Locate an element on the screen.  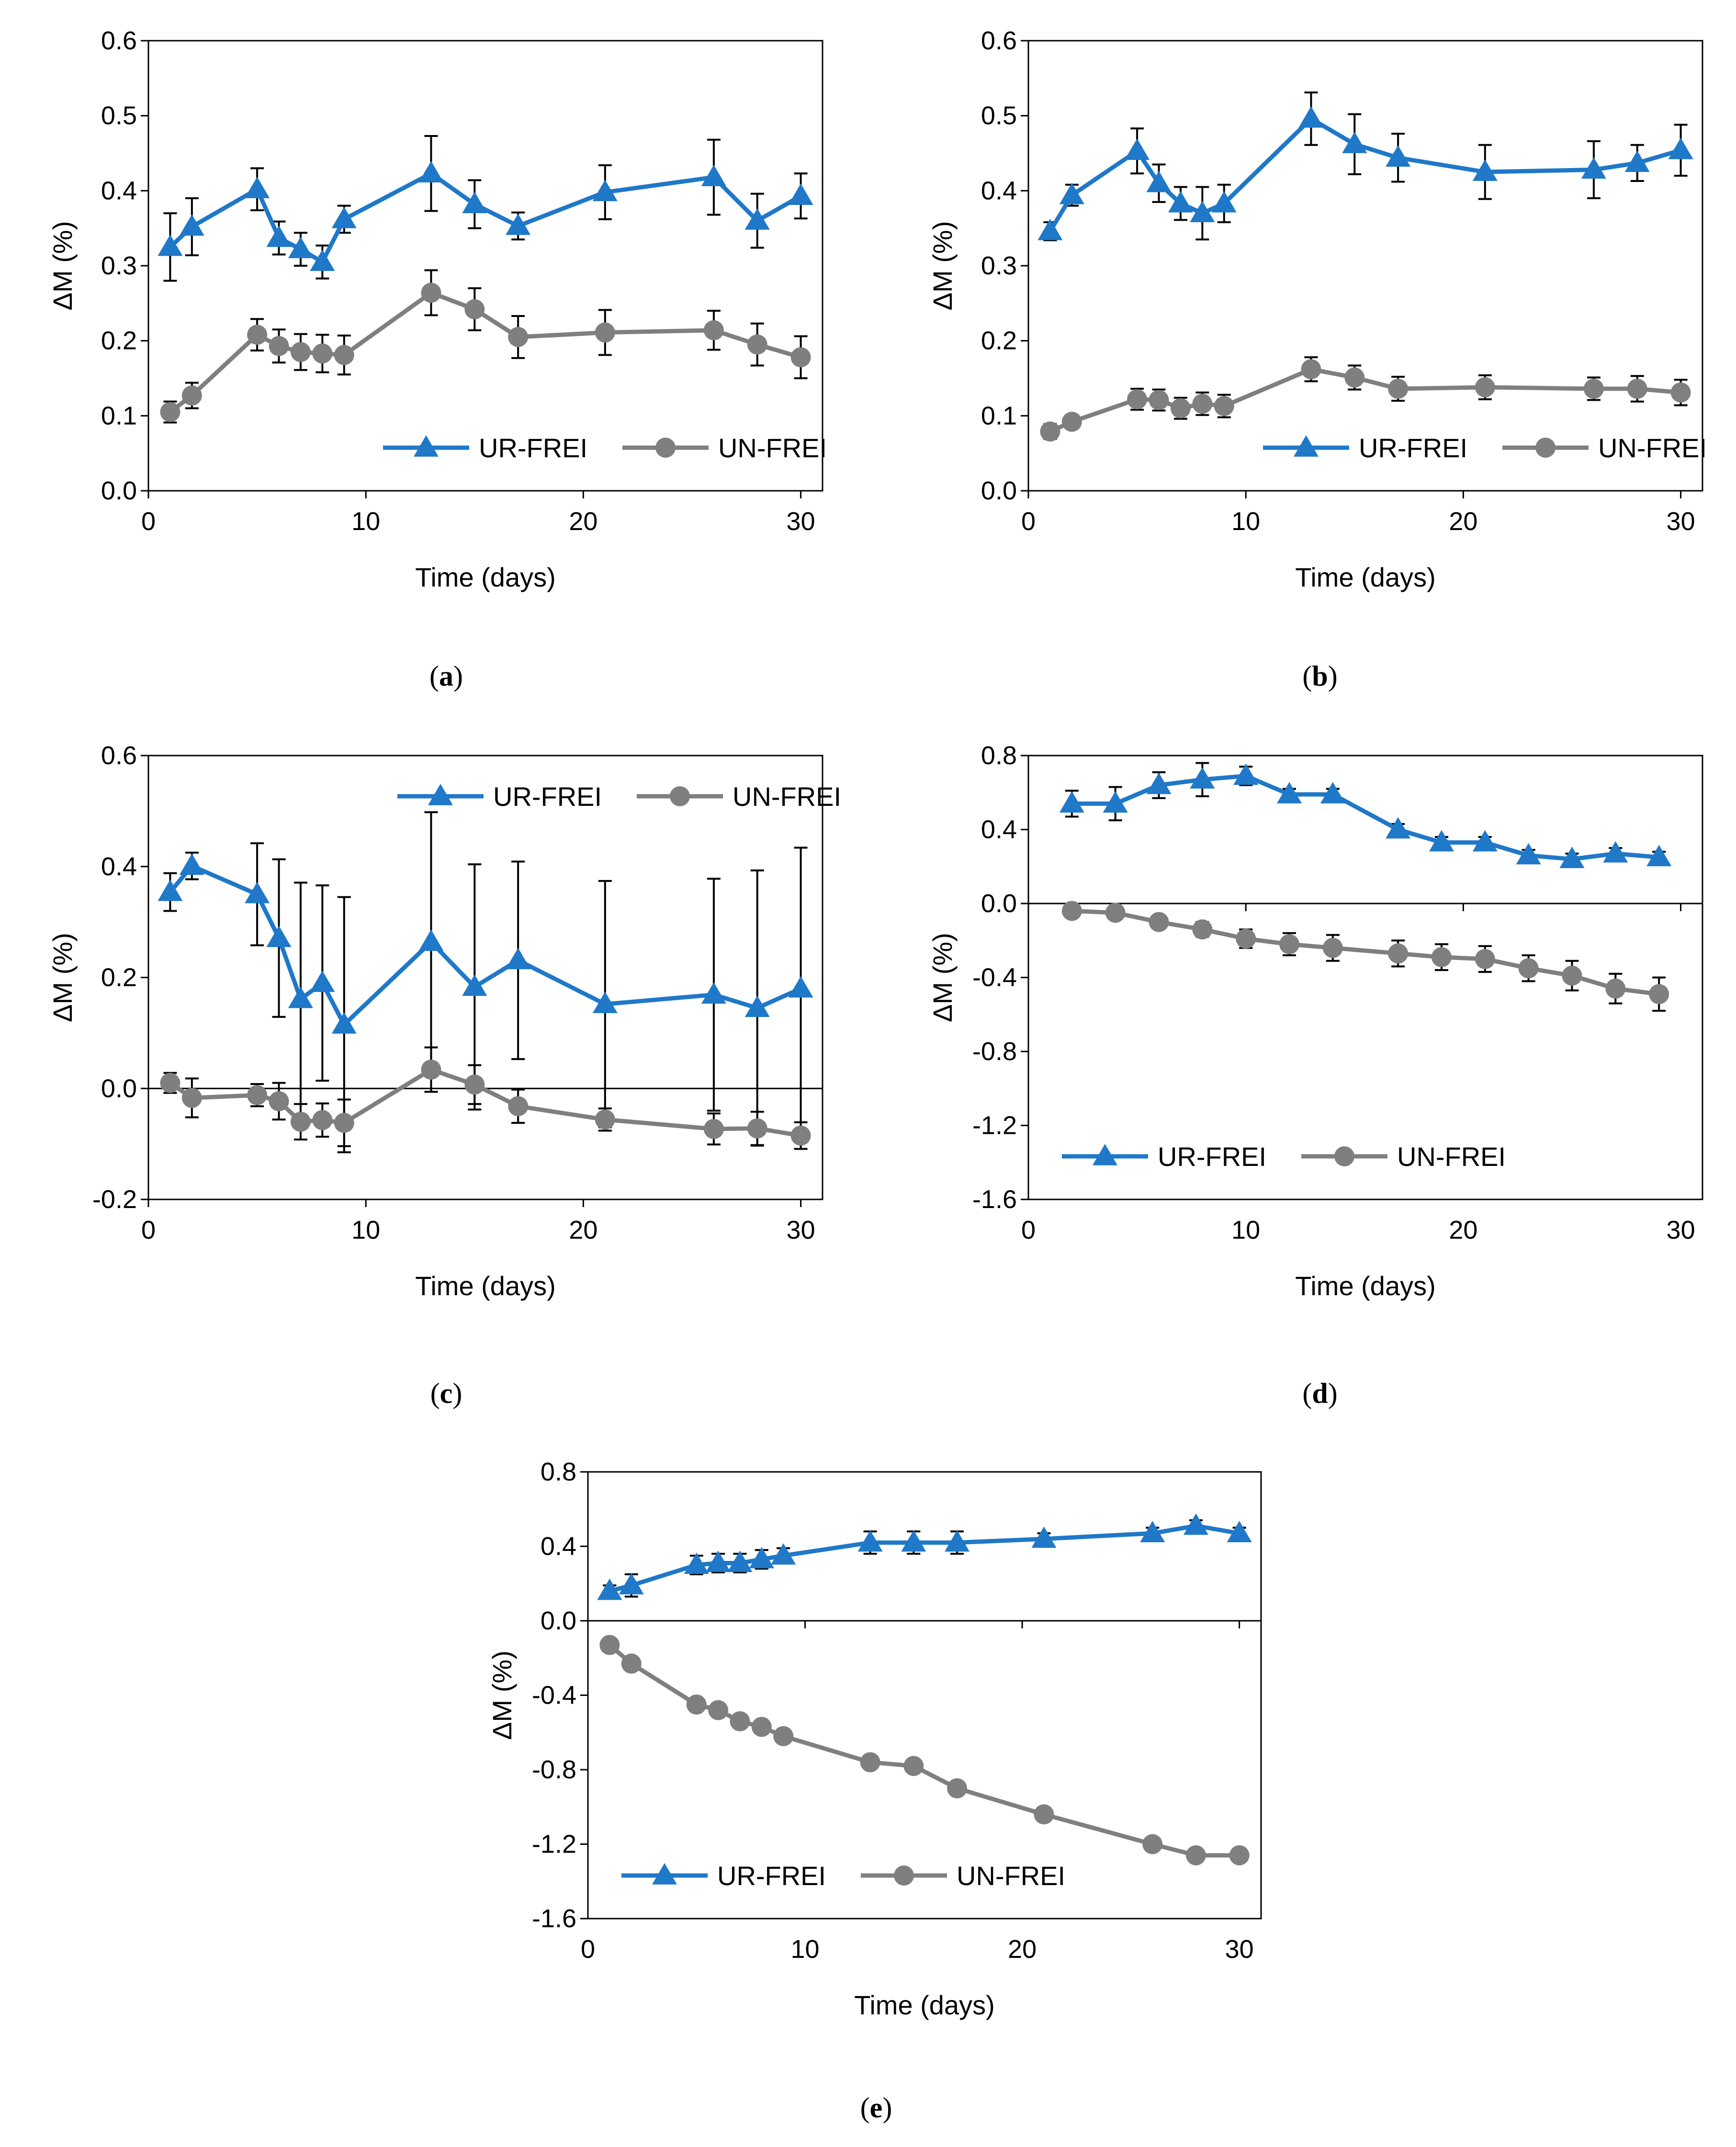
x-tick-label: 0 is located at coordinates (588, 1950).